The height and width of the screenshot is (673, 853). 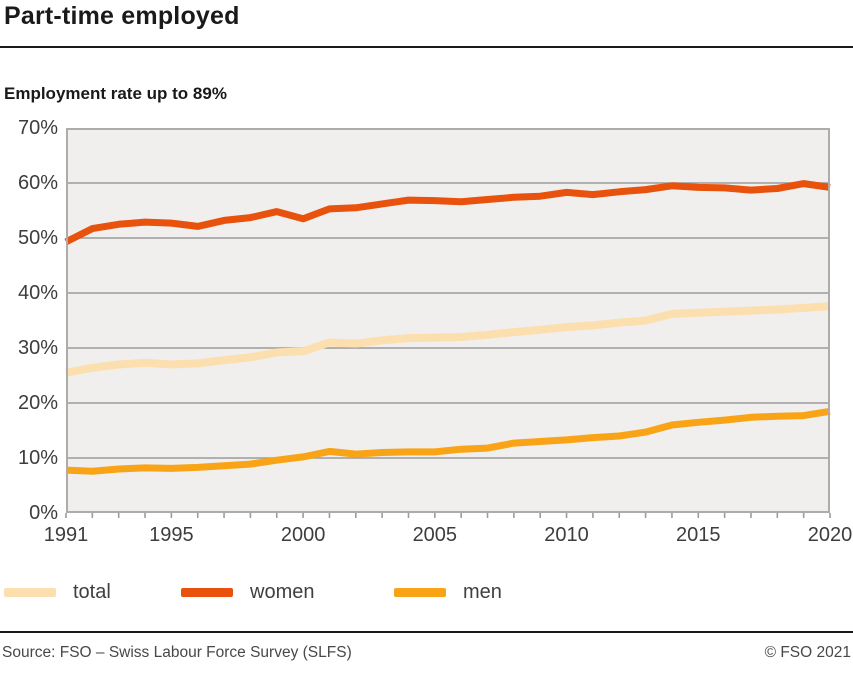 What do you see at coordinates (807, 652) in the screenshot?
I see `copyright-note: © FSO 2021` at bounding box center [807, 652].